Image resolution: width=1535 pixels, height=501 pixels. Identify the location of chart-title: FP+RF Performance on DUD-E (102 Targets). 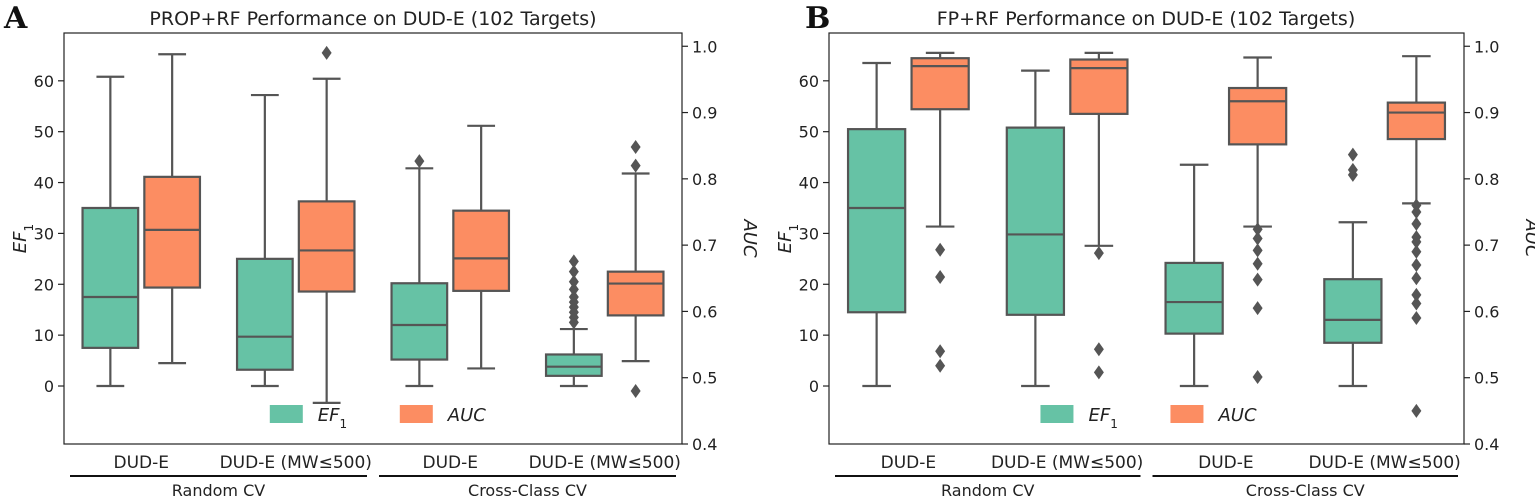
(1146, 19).